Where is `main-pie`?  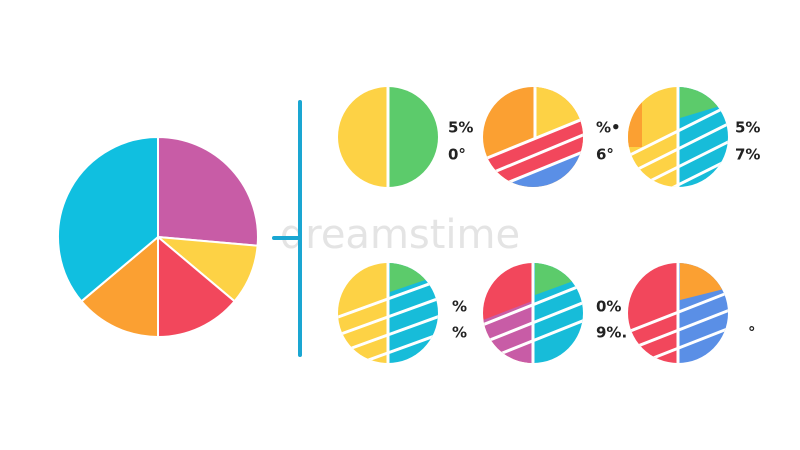 main-pie is located at coordinates (158, 237).